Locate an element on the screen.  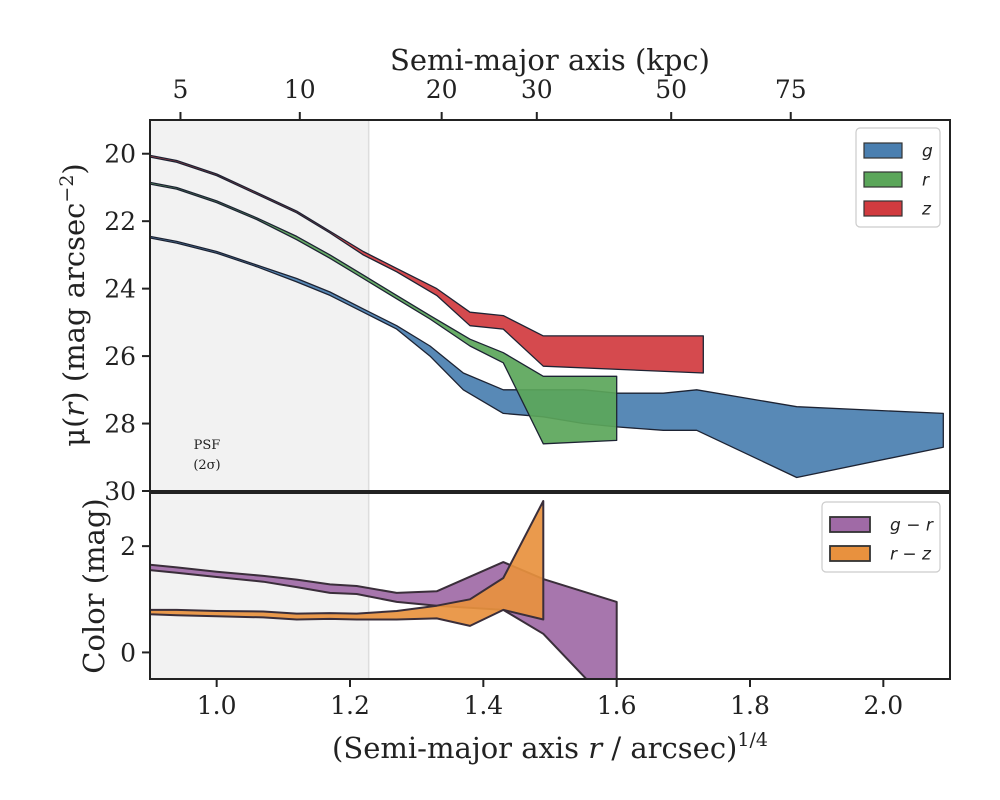
top-y-axis-label: μ(r) (mag arcsec−2) is located at coordinates (73, 305).